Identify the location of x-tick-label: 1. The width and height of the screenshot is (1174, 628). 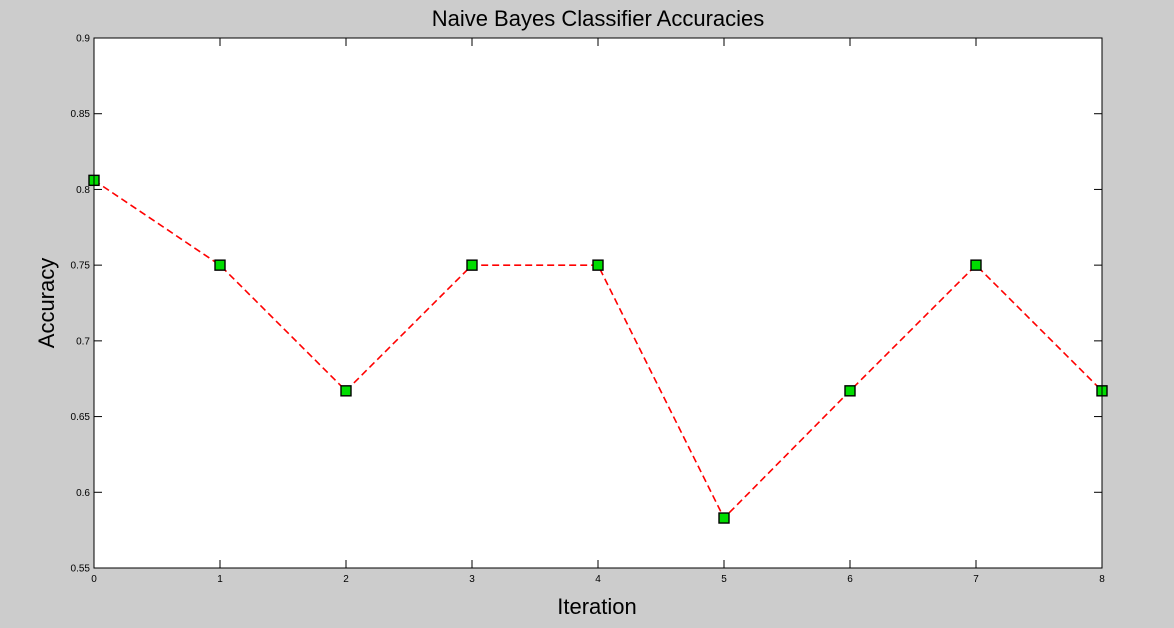
(220, 579).